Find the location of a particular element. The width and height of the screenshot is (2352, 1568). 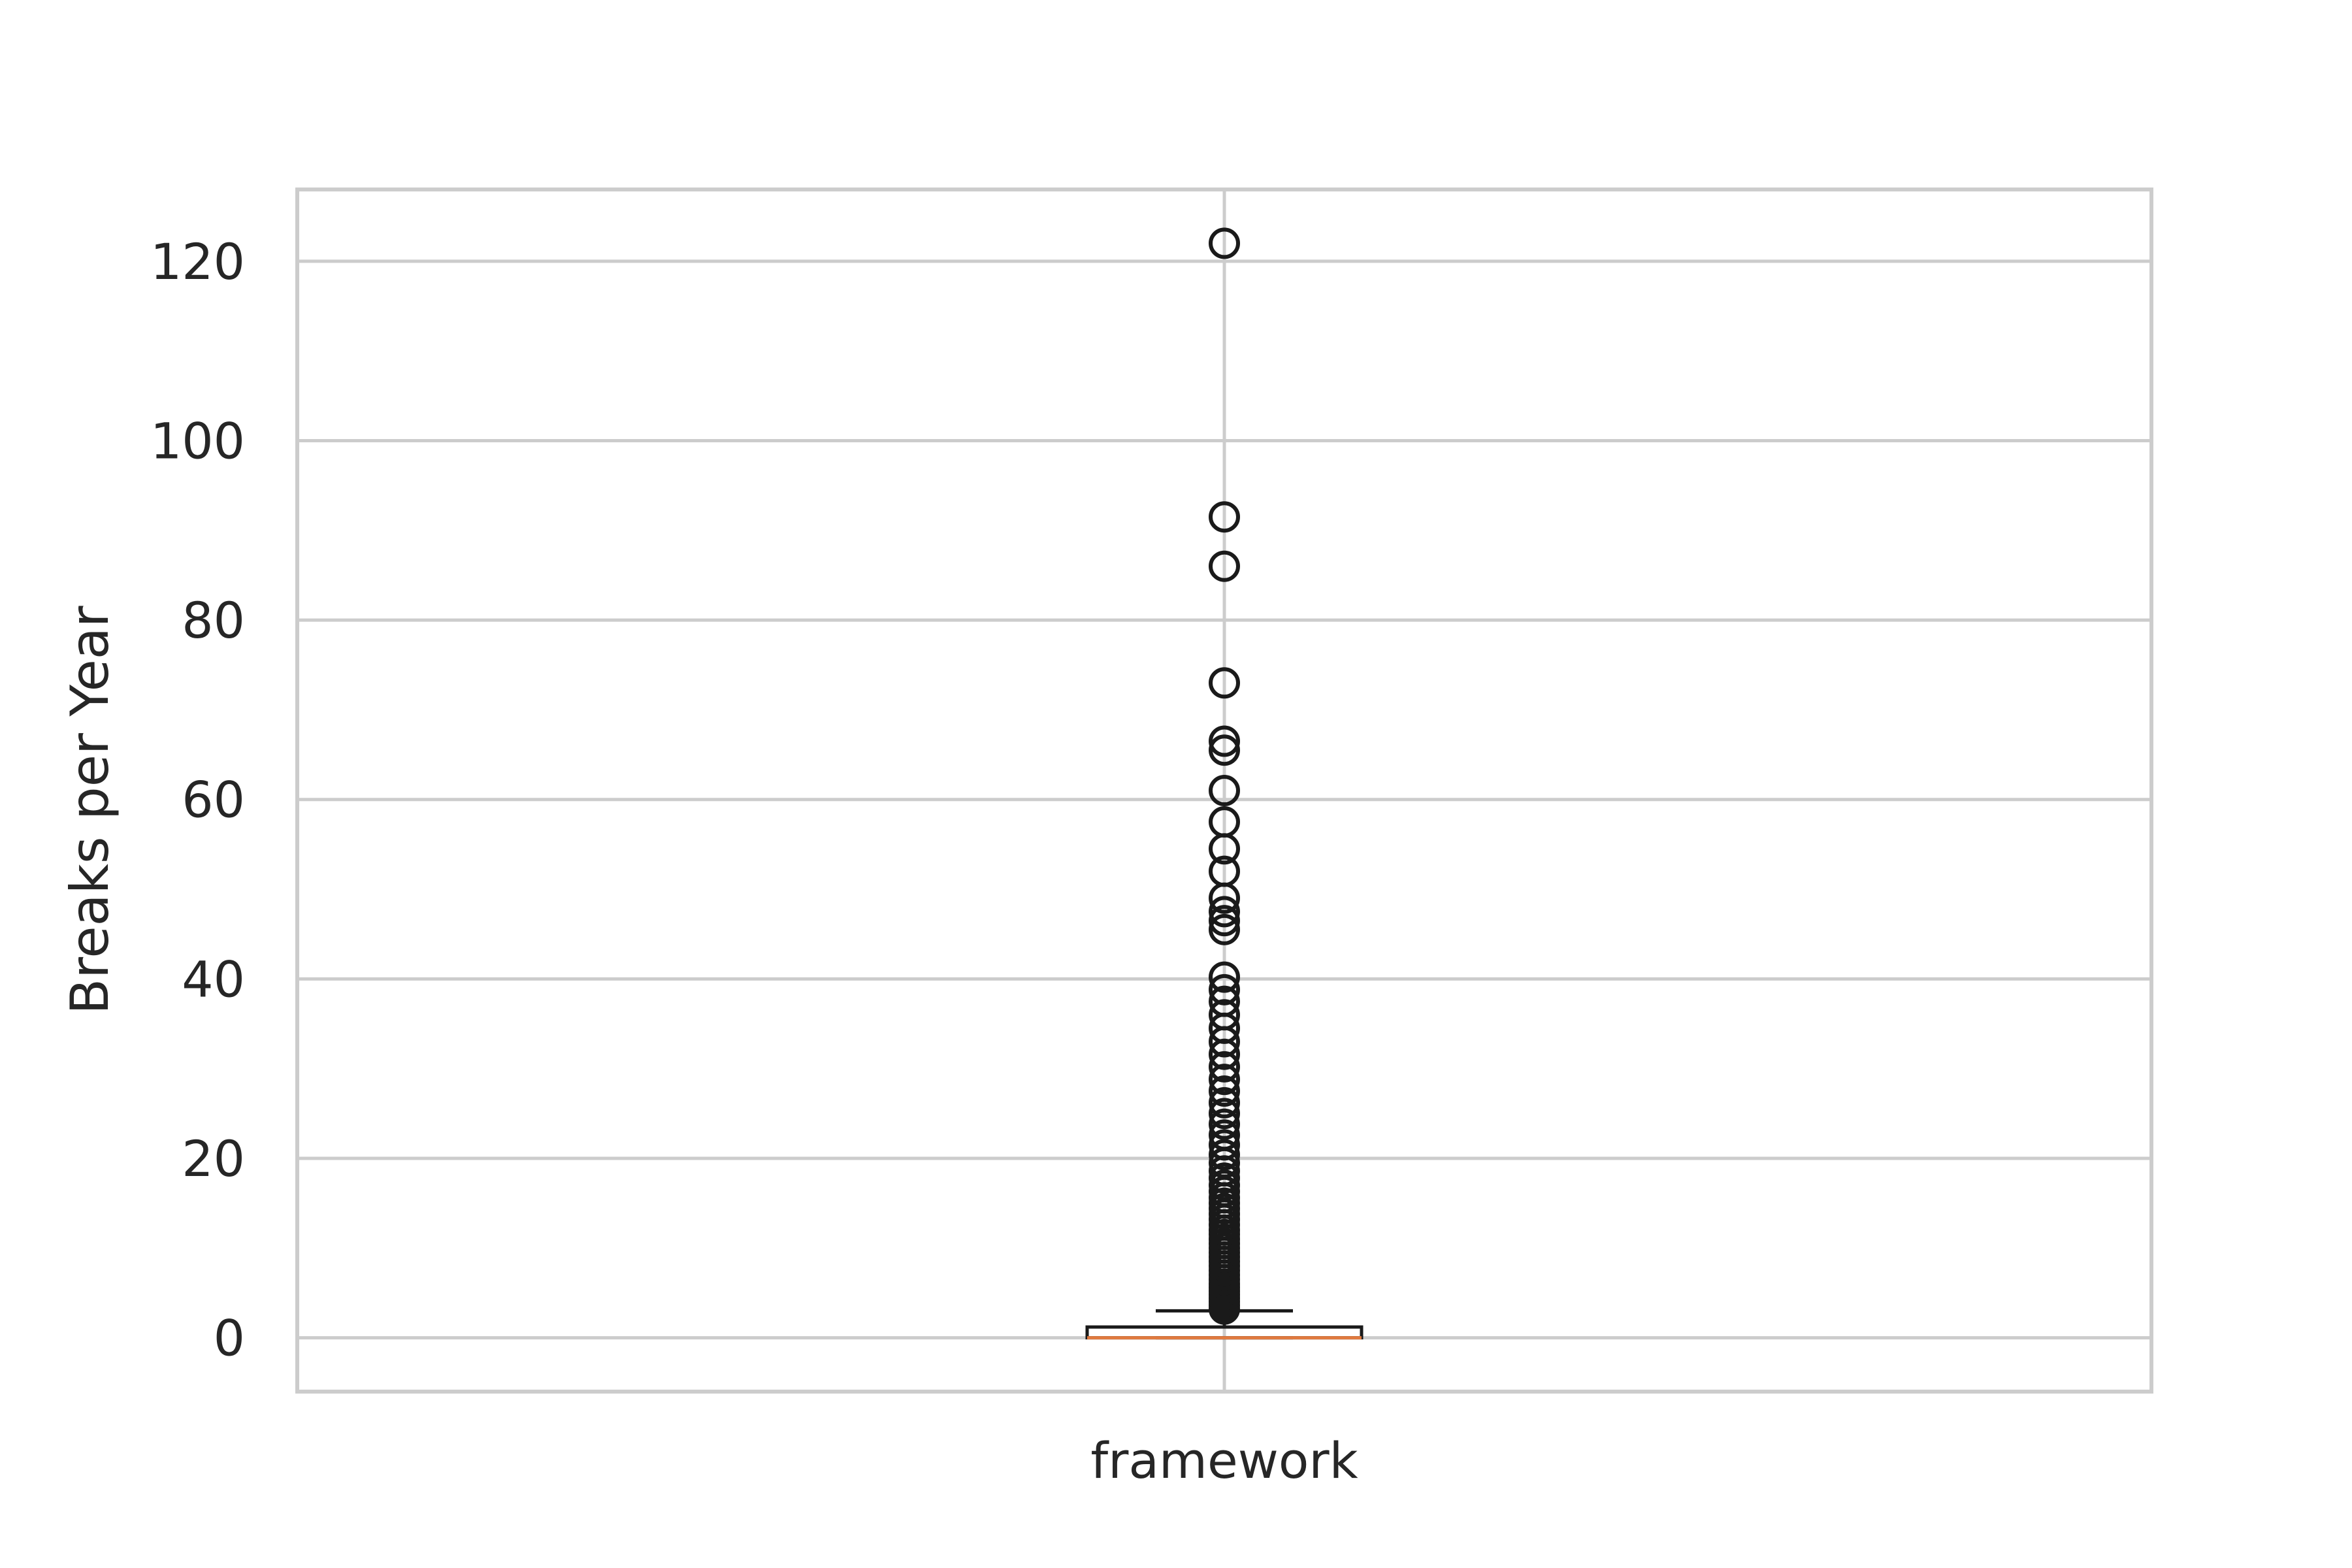

y-tick-label: 0 is located at coordinates (229, 1338).